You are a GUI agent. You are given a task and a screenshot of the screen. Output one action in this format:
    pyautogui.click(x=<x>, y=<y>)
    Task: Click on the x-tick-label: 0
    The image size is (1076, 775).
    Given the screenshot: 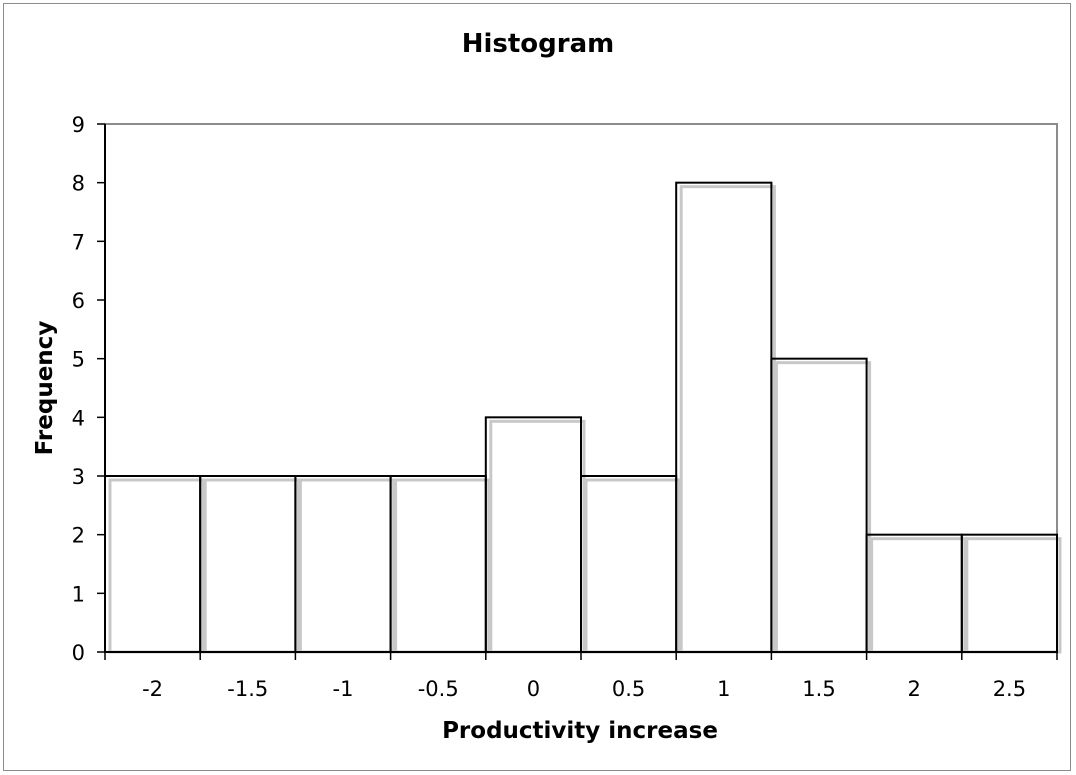 What is the action you would take?
    pyautogui.click(x=533, y=689)
    